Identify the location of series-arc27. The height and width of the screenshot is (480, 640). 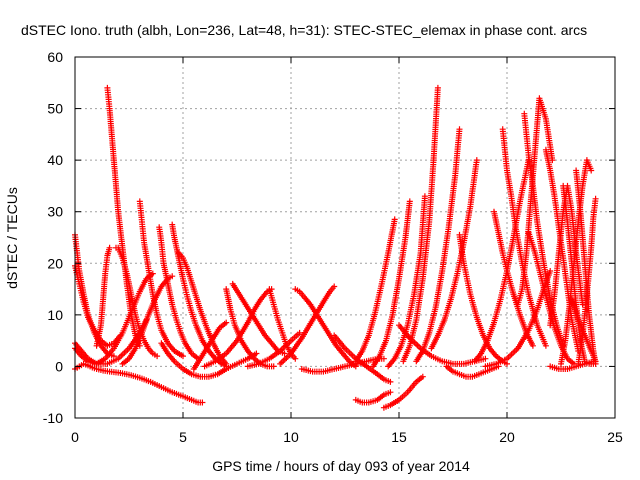
(403, 392).